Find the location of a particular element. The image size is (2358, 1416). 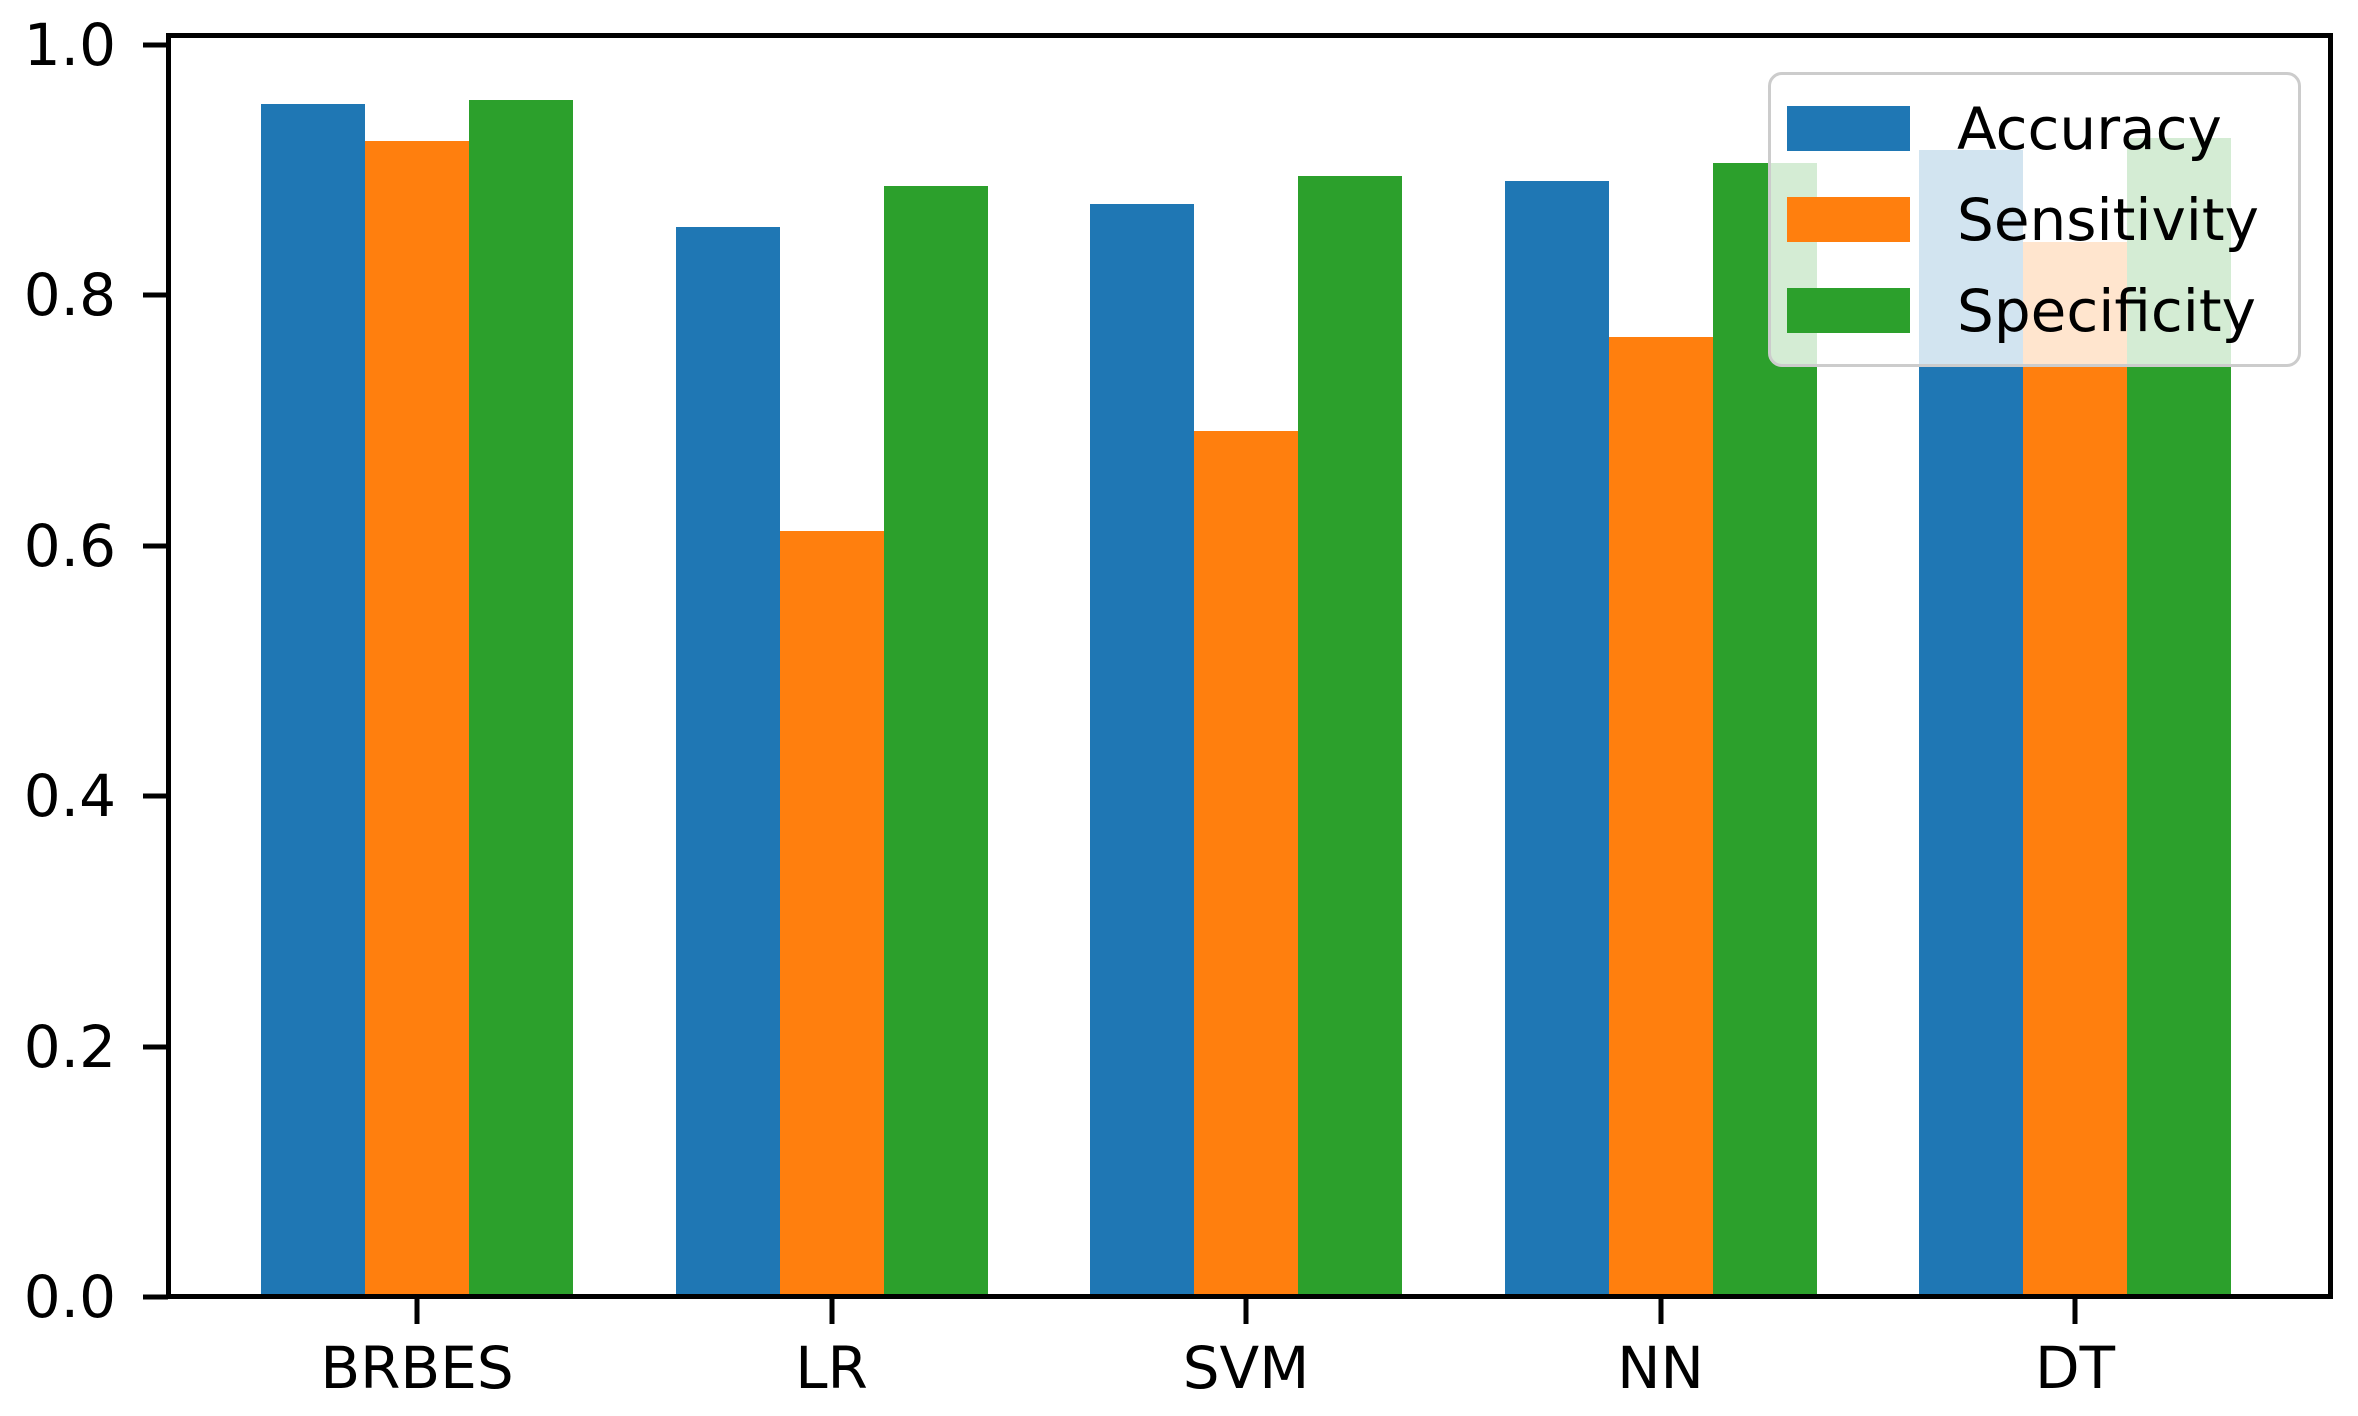

bar-sensitivity-lr is located at coordinates (831, 914).